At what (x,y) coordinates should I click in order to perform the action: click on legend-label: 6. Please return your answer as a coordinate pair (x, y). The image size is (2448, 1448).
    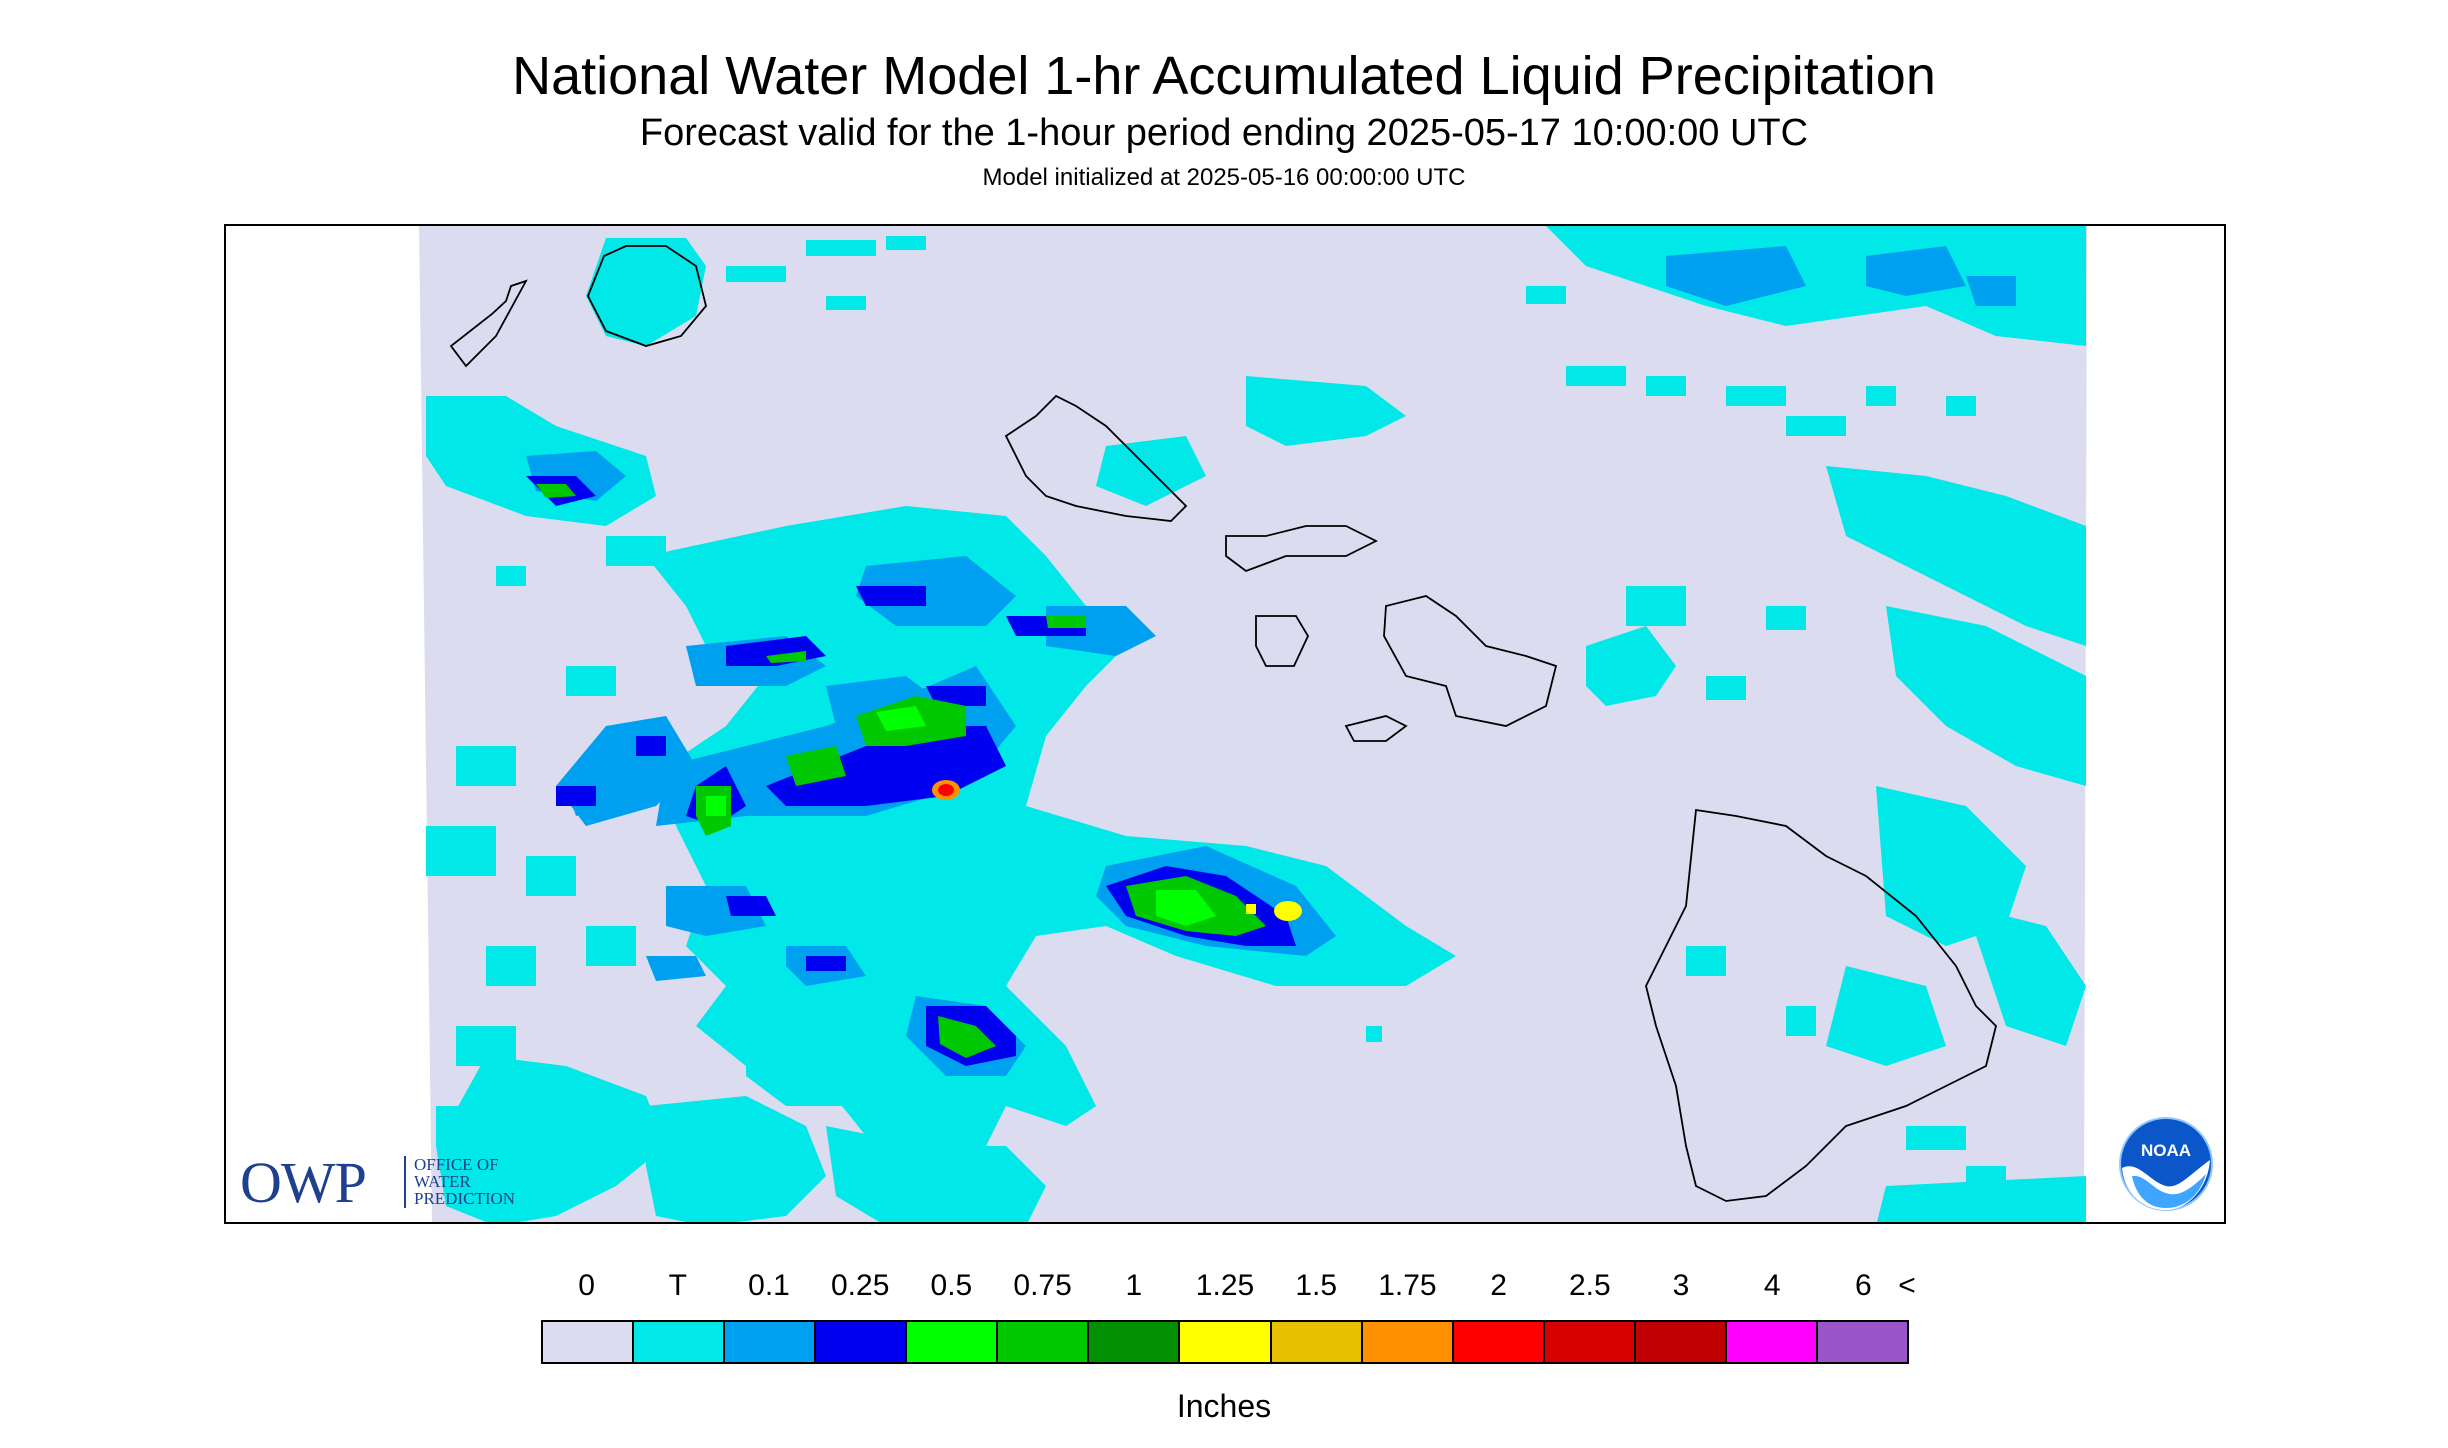
    Looking at the image, I should click on (1863, 1285).